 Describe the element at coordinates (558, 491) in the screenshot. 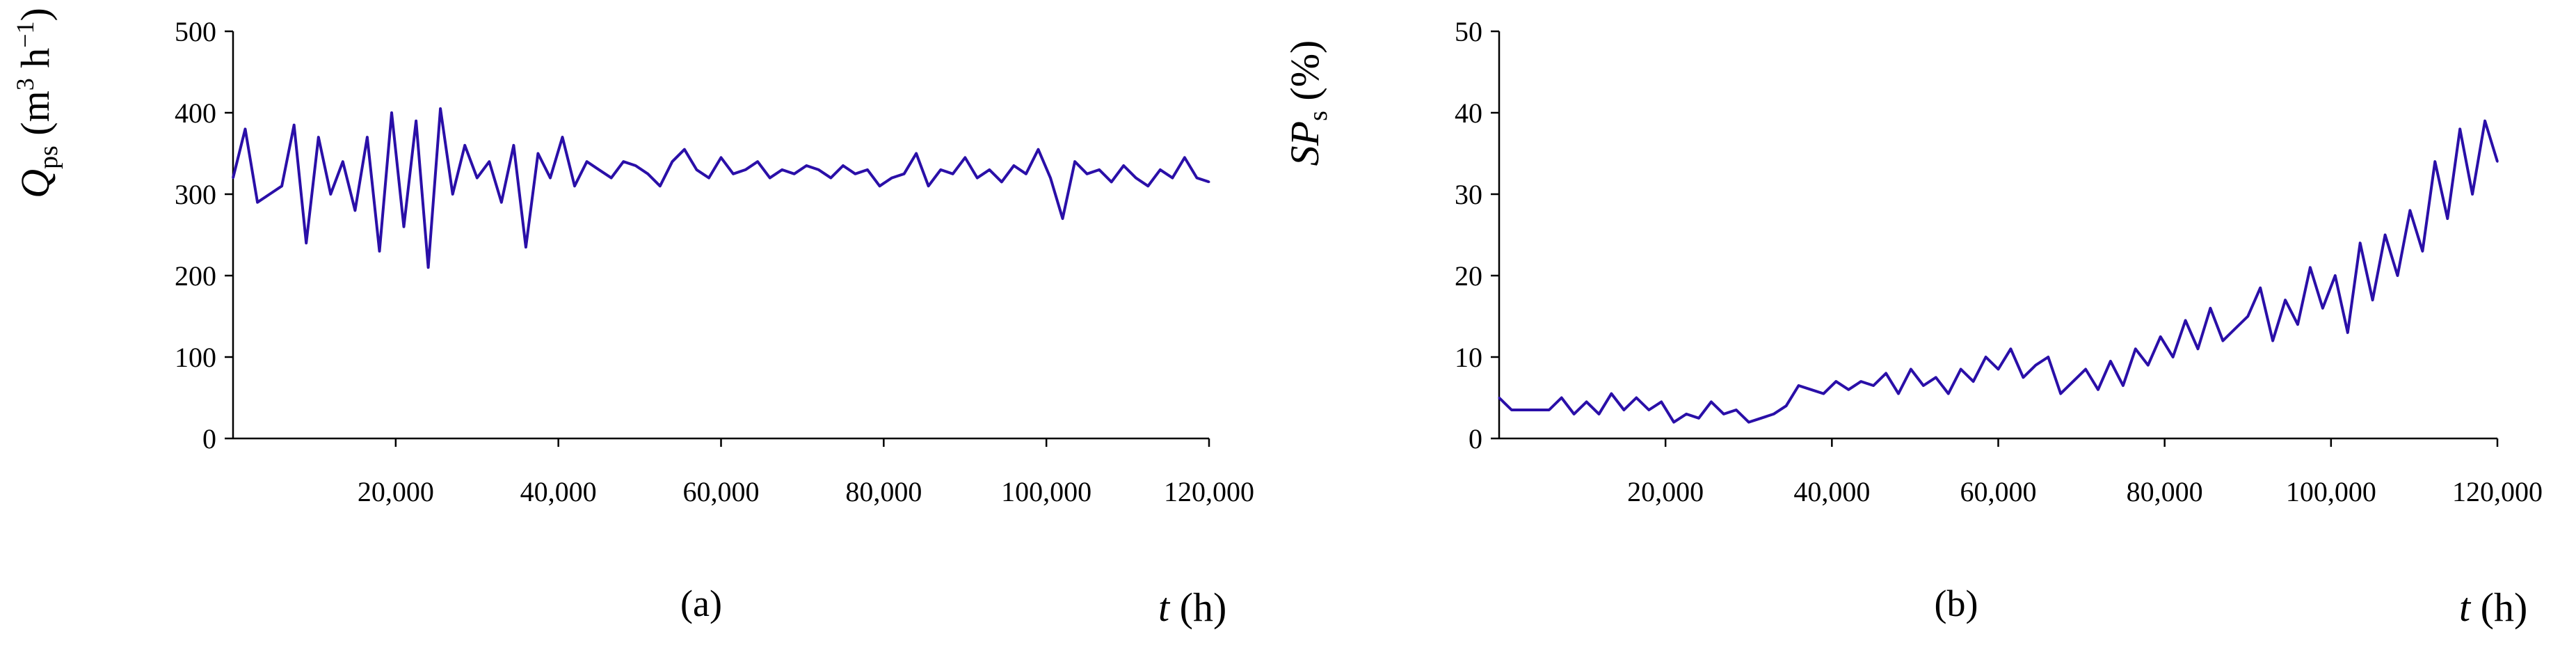

I see `x-tick-label-a: 40,000` at that location.